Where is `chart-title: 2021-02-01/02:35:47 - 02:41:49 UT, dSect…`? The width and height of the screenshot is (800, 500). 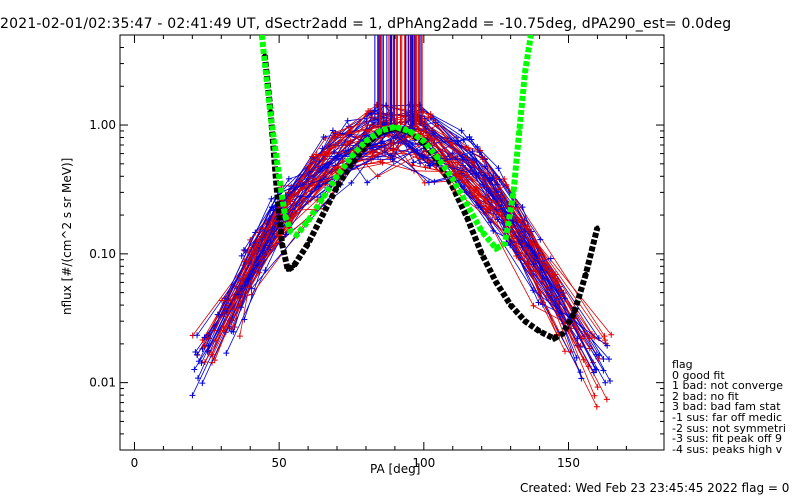 chart-title: 2021-02-01/02:35:47 - 02:41:49 UT, dSect… is located at coordinates (366, 24).